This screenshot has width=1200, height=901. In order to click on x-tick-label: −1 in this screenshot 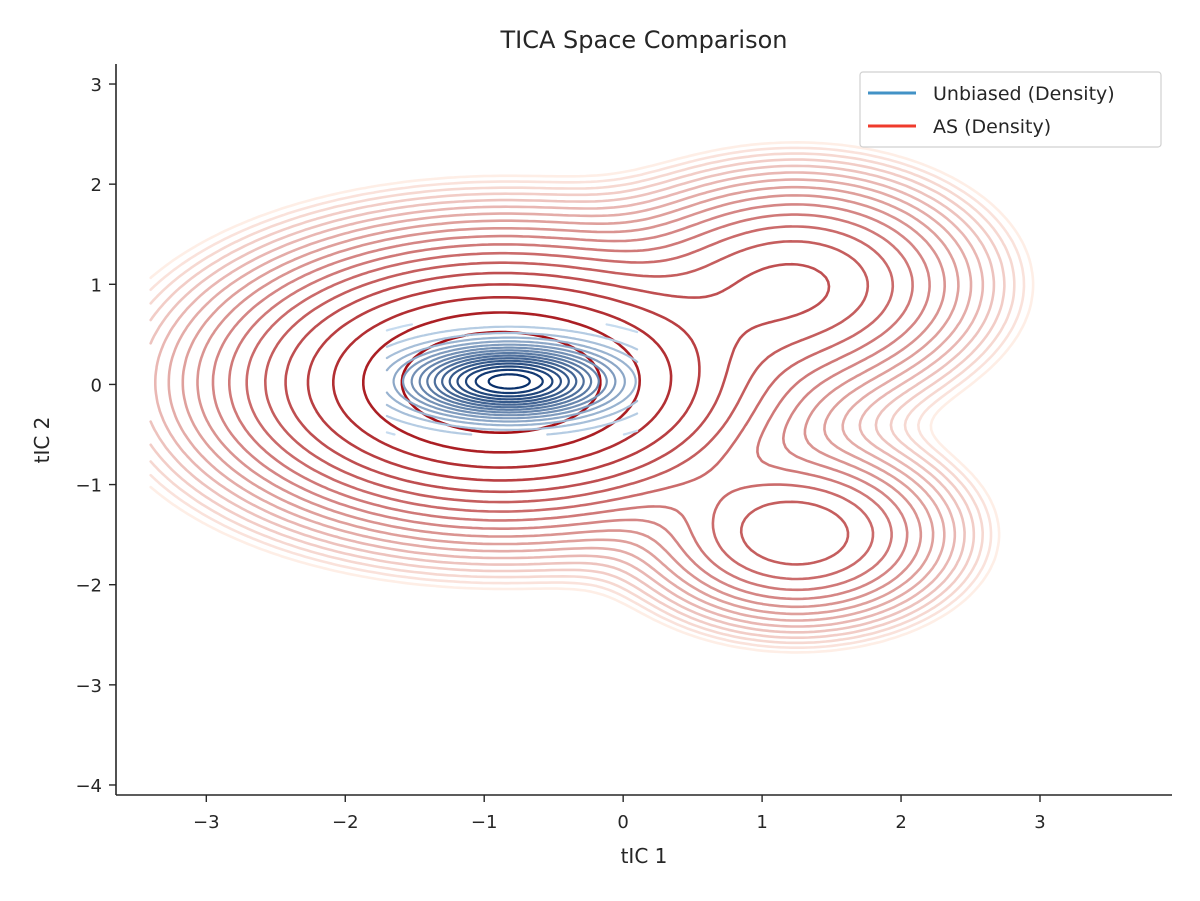, I will do `click(484, 822)`.